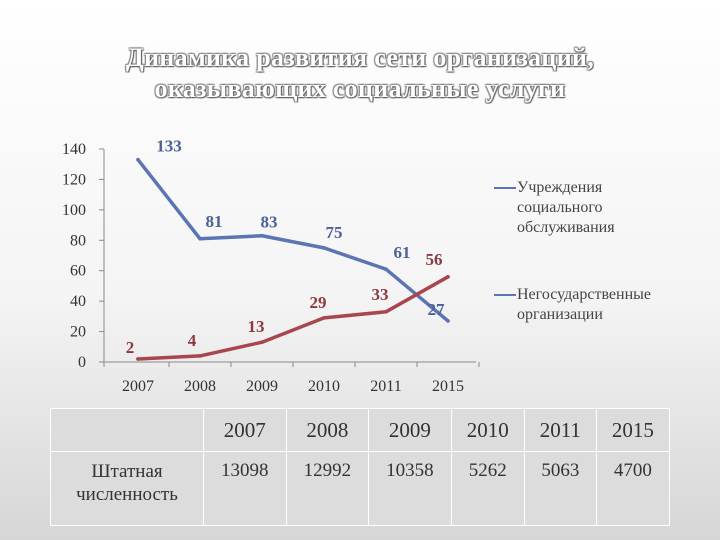  What do you see at coordinates (327, 430) in the screenshot?
I see `table-header-year: 2008` at bounding box center [327, 430].